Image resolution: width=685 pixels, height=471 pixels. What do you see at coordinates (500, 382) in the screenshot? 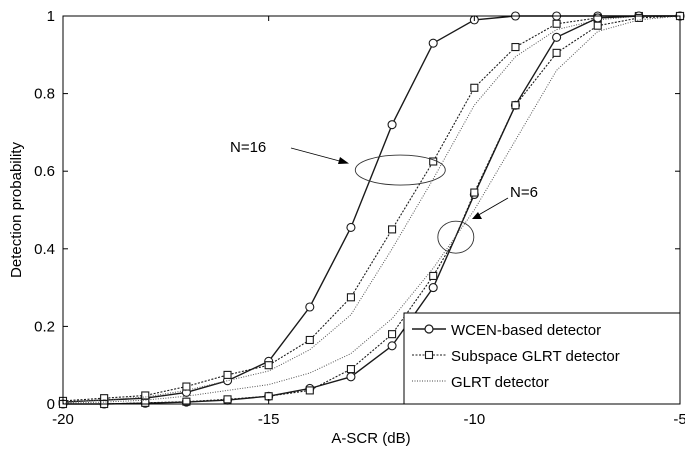
I see `legend-label-glrt: GLRT detector` at bounding box center [500, 382].